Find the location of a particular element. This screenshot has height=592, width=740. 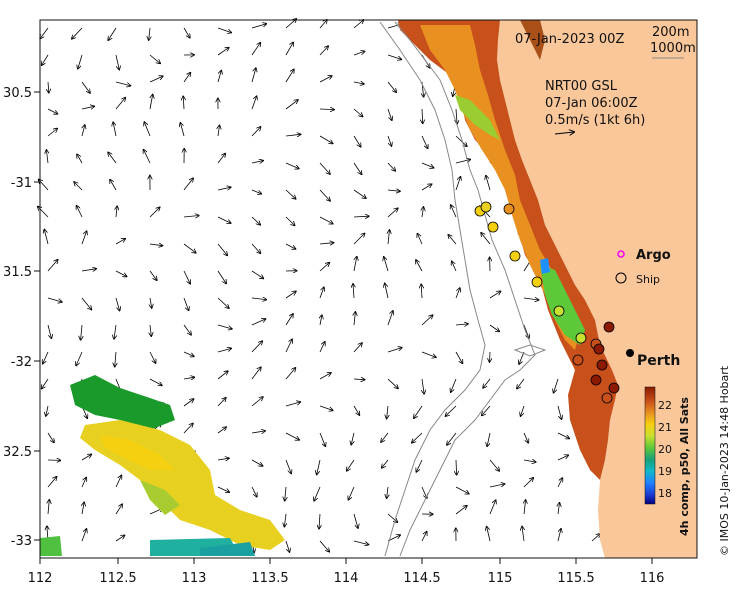

scale-label: 0.5m/s (1kt 6h) is located at coordinates (595, 120).